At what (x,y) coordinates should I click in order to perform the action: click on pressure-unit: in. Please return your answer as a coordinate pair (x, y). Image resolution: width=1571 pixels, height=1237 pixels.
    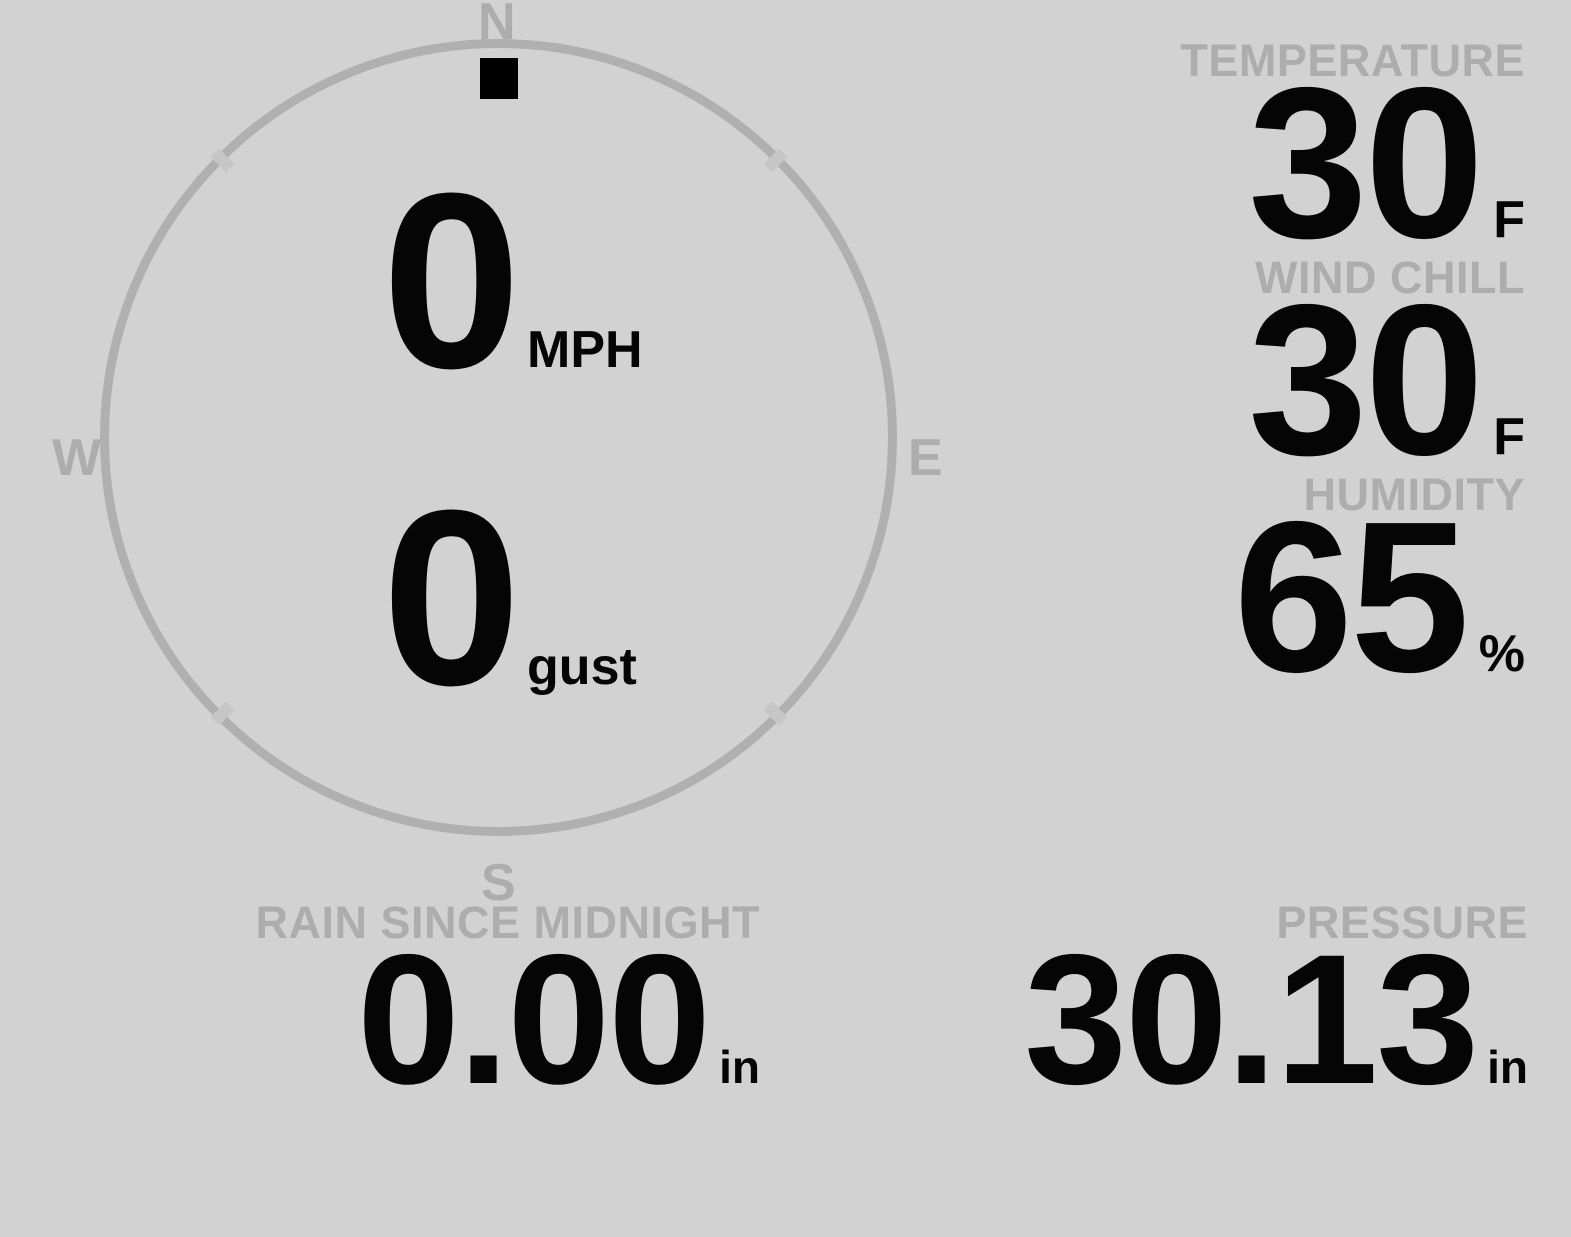
    Looking at the image, I should click on (1507, 1067).